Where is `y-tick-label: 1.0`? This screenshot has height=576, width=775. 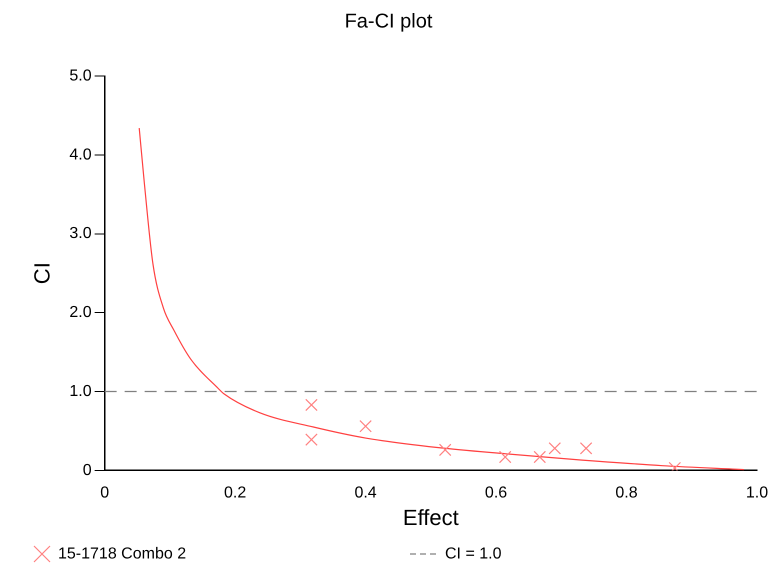
y-tick-label: 1.0 is located at coordinates (80, 391).